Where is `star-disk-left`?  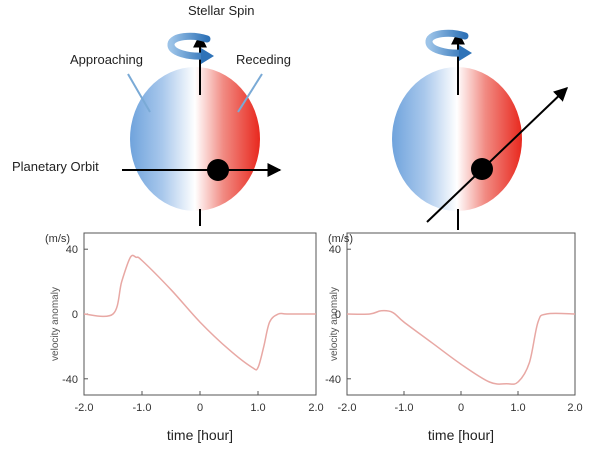
star-disk-left is located at coordinates (195, 139).